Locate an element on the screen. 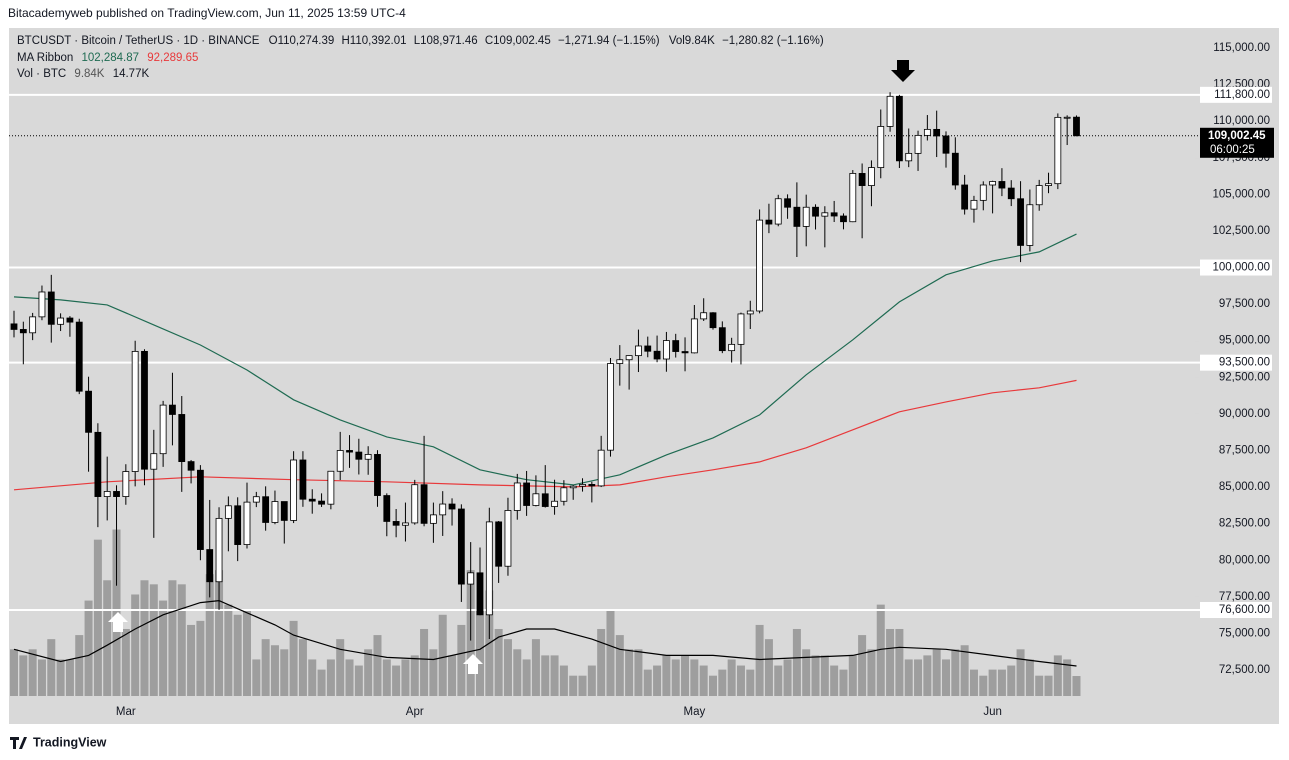 The image size is (1289, 760). ohlc-high: H110,392.01 is located at coordinates (373, 41).